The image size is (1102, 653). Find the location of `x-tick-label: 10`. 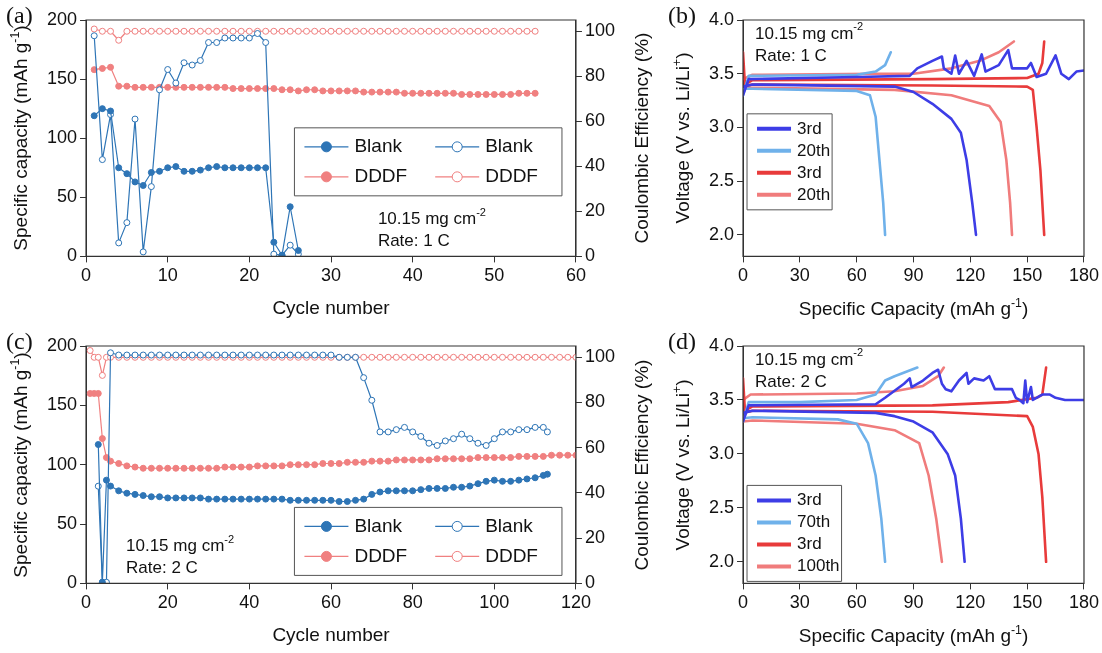

x-tick-label: 10 is located at coordinates (167, 275).